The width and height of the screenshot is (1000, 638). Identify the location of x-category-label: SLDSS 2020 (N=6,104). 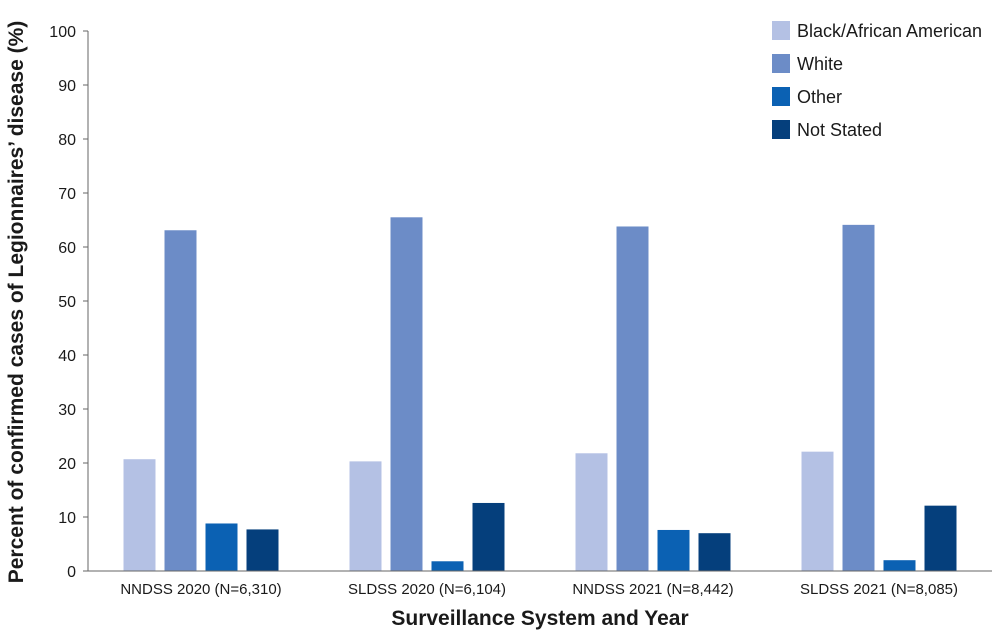
(427, 589).